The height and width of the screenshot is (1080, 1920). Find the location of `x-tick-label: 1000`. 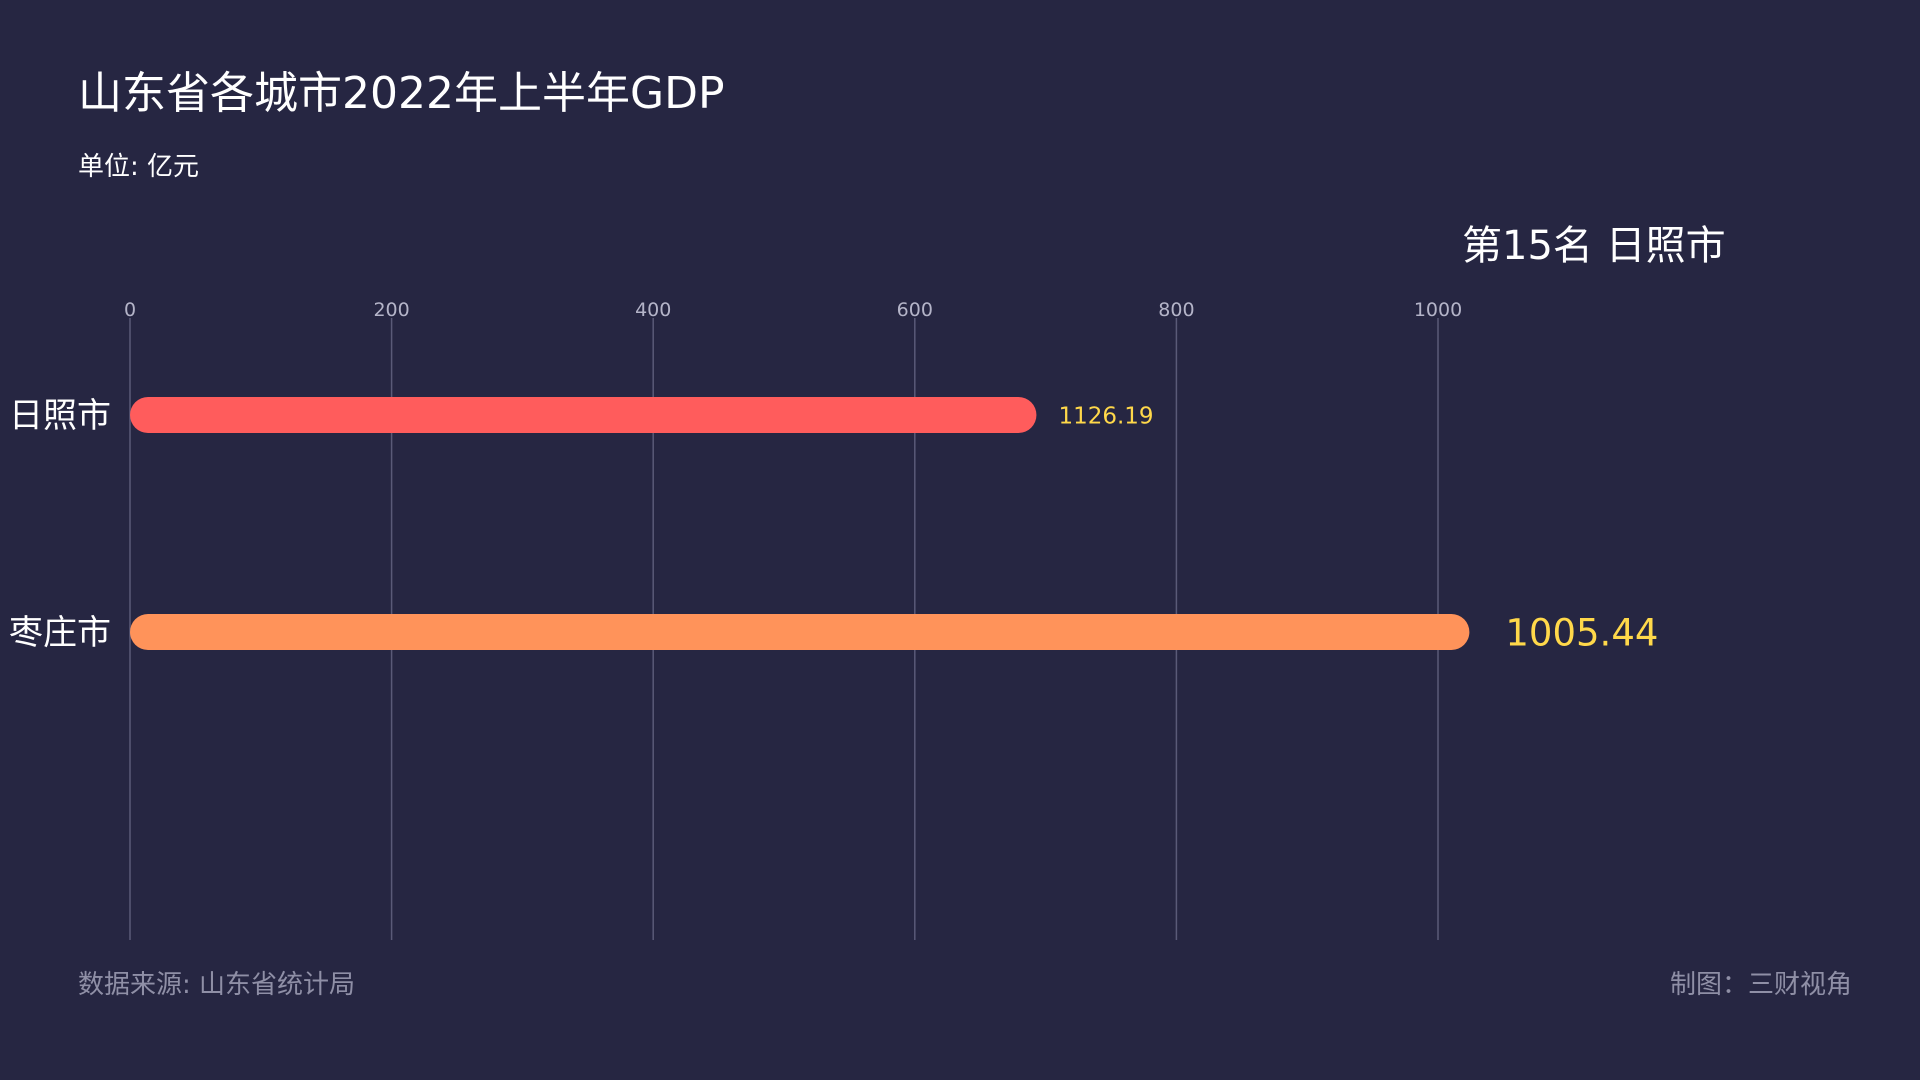

x-tick-label: 1000 is located at coordinates (1438, 310).